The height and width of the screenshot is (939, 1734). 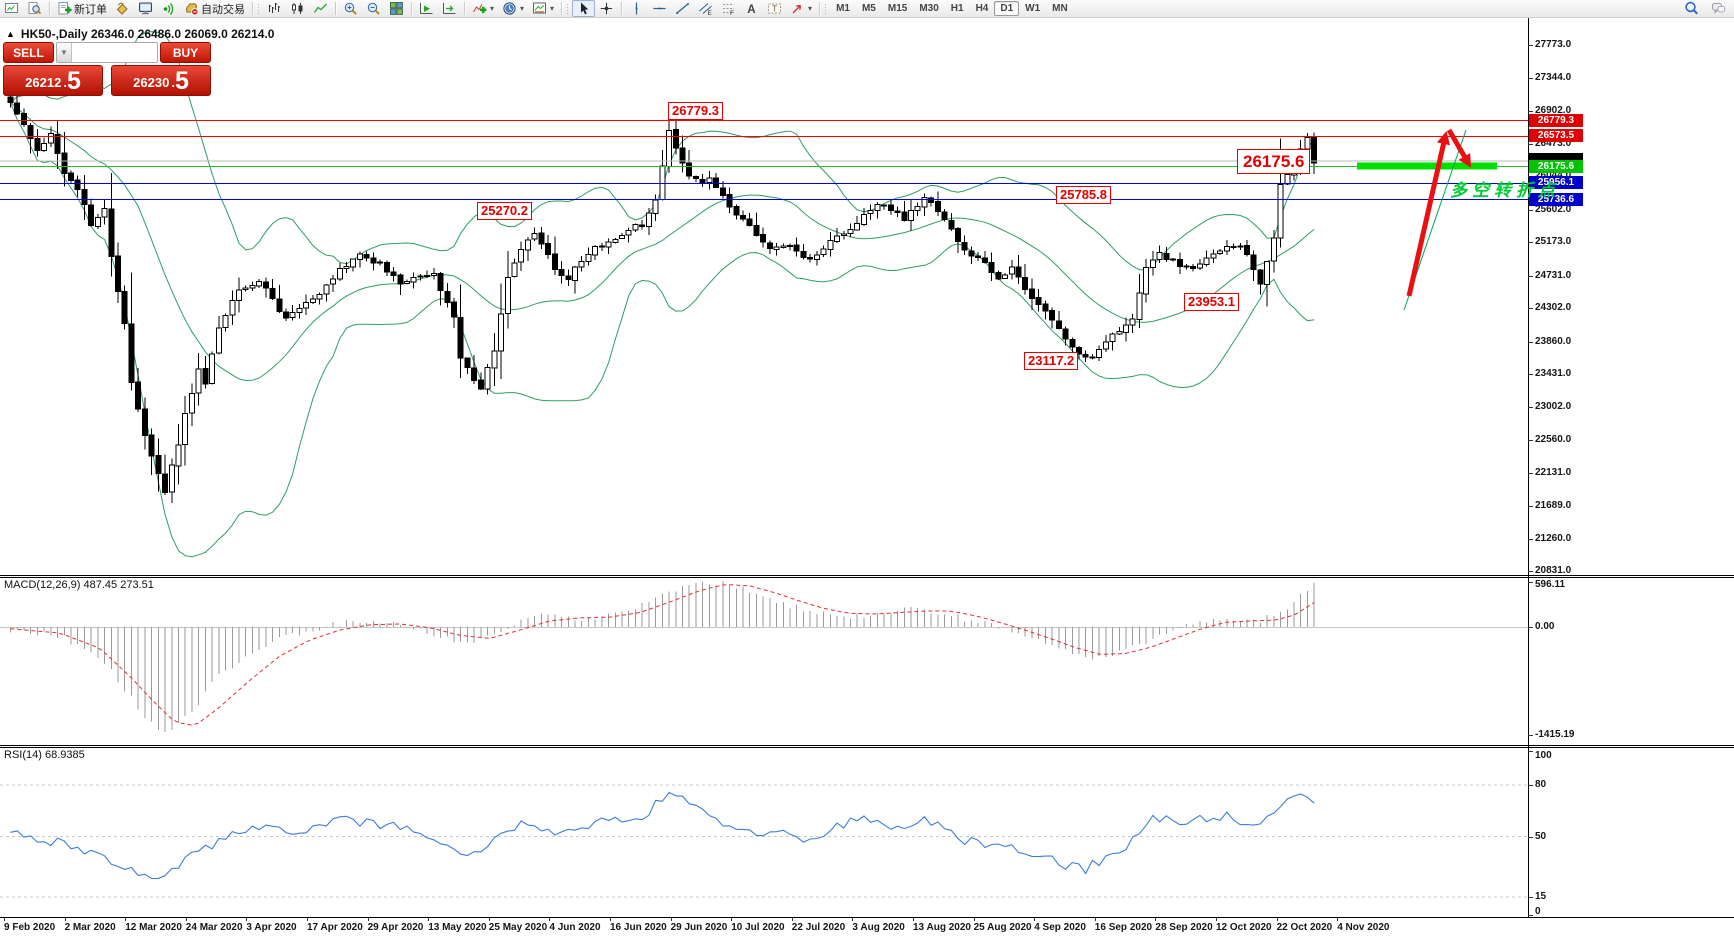 I want to click on toolbar-chat-button, so click(x=1718, y=8).